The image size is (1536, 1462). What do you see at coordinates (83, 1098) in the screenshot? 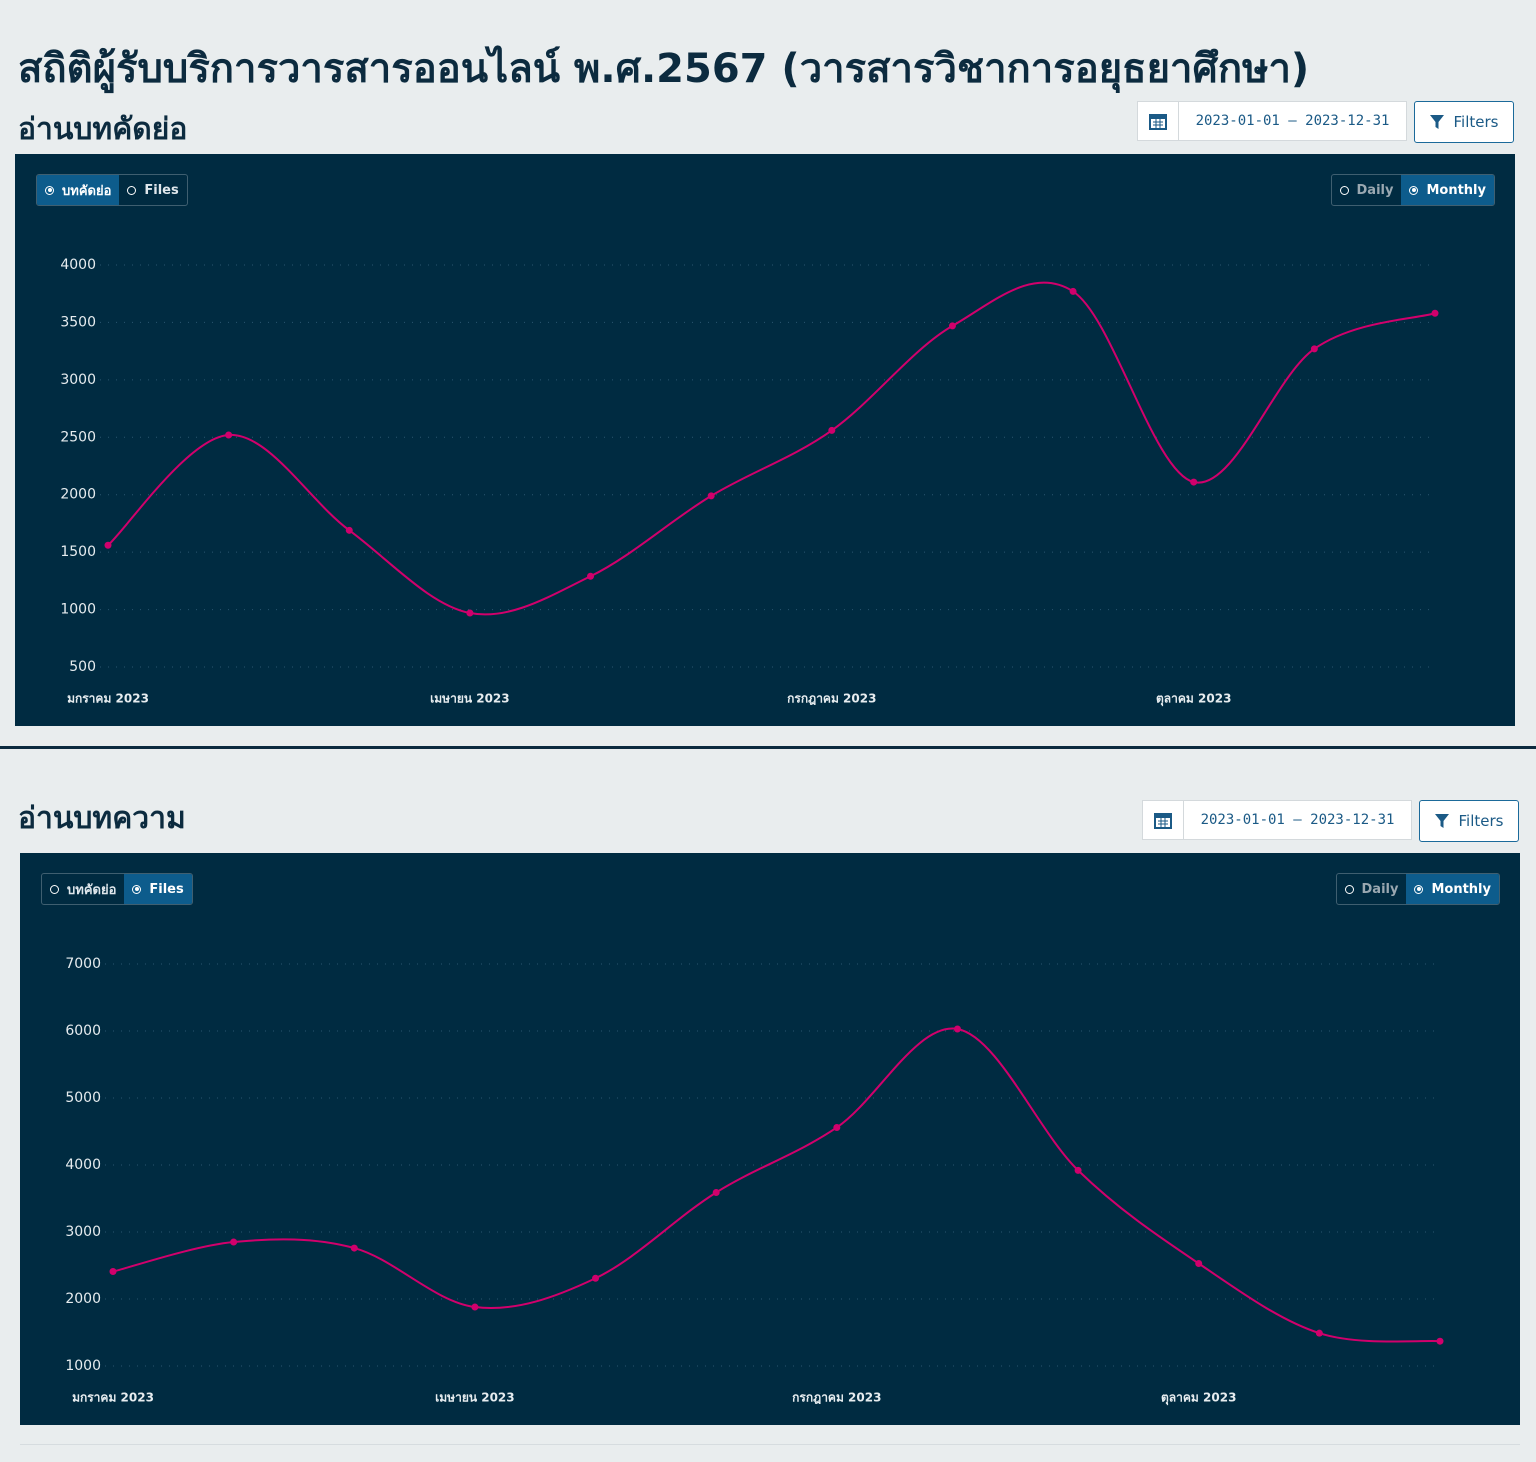
I see `y-tick-label: 5000` at bounding box center [83, 1098].